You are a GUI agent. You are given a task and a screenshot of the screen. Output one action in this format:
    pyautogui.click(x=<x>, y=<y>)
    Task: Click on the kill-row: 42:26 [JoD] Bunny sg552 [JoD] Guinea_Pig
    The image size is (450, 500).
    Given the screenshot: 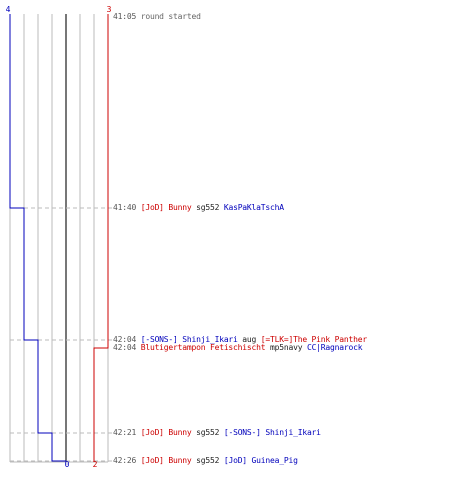 What is the action you would take?
    pyautogui.click(x=205, y=461)
    